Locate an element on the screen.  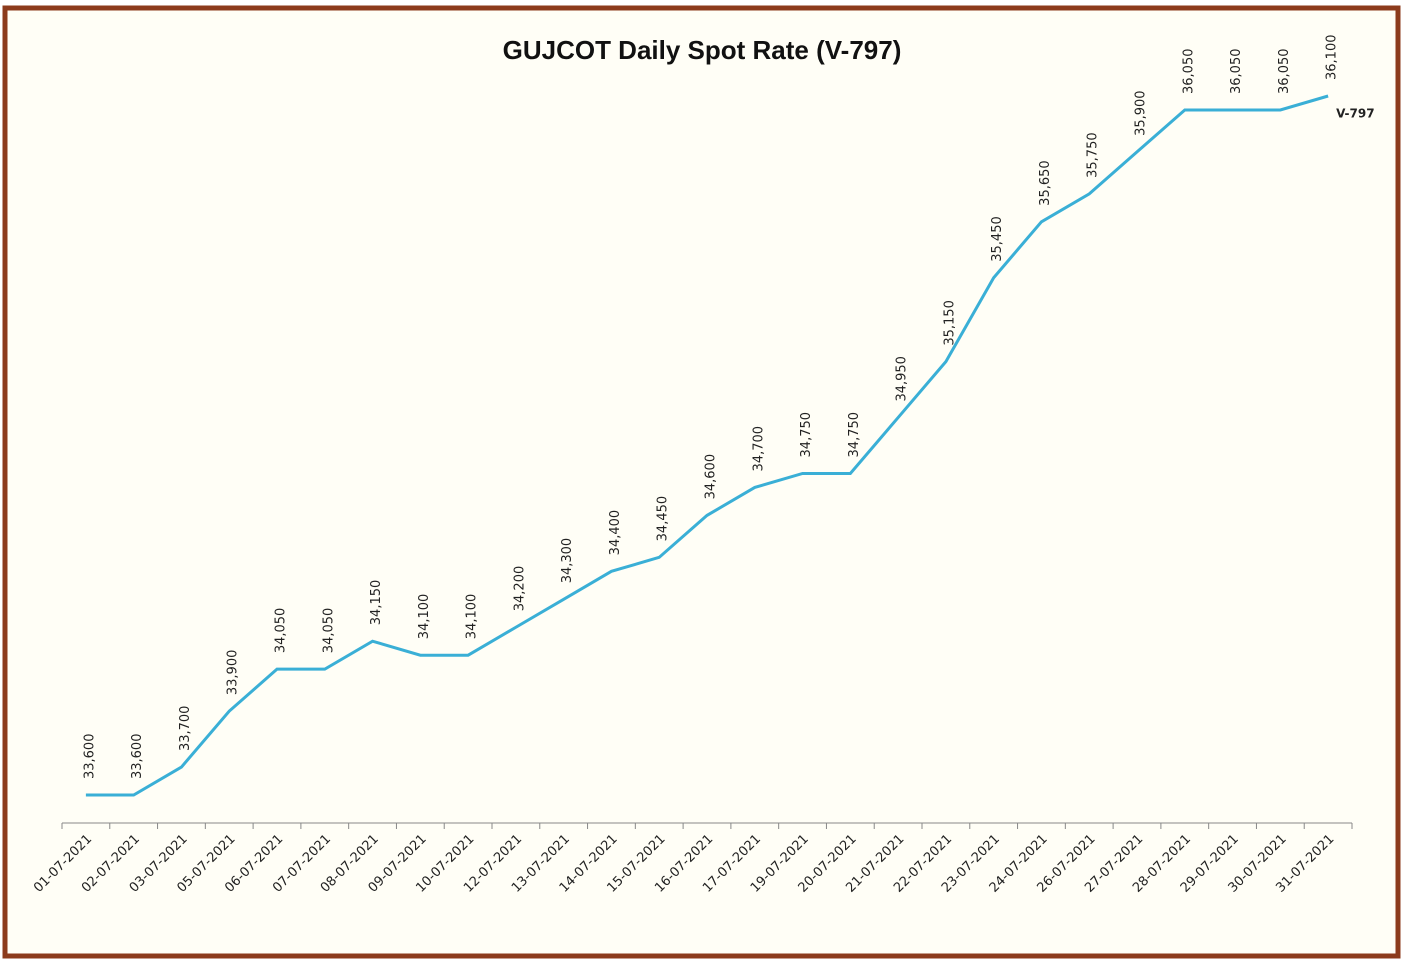
data-label: 35,650 is located at coordinates (1045, 183).